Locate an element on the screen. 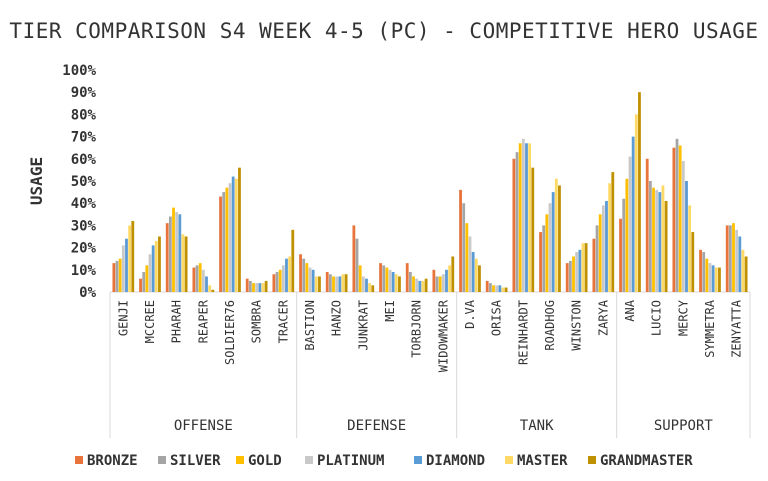  bar-gold-roadhog is located at coordinates (547, 253).